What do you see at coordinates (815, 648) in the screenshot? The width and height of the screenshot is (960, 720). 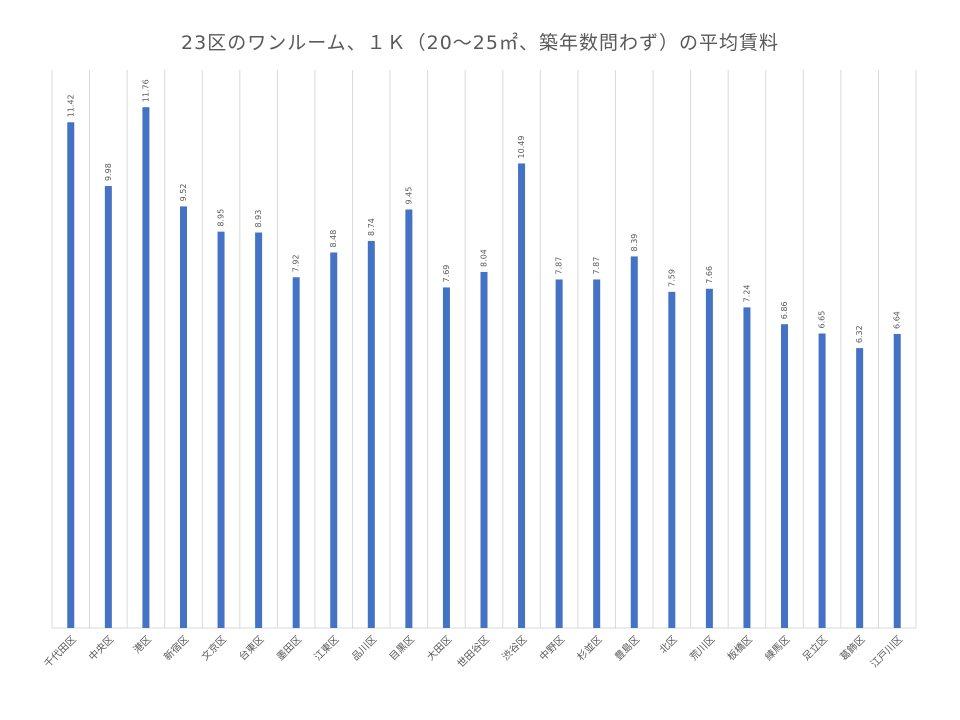 I see `x-tick-label: 足立区` at bounding box center [815, 648].